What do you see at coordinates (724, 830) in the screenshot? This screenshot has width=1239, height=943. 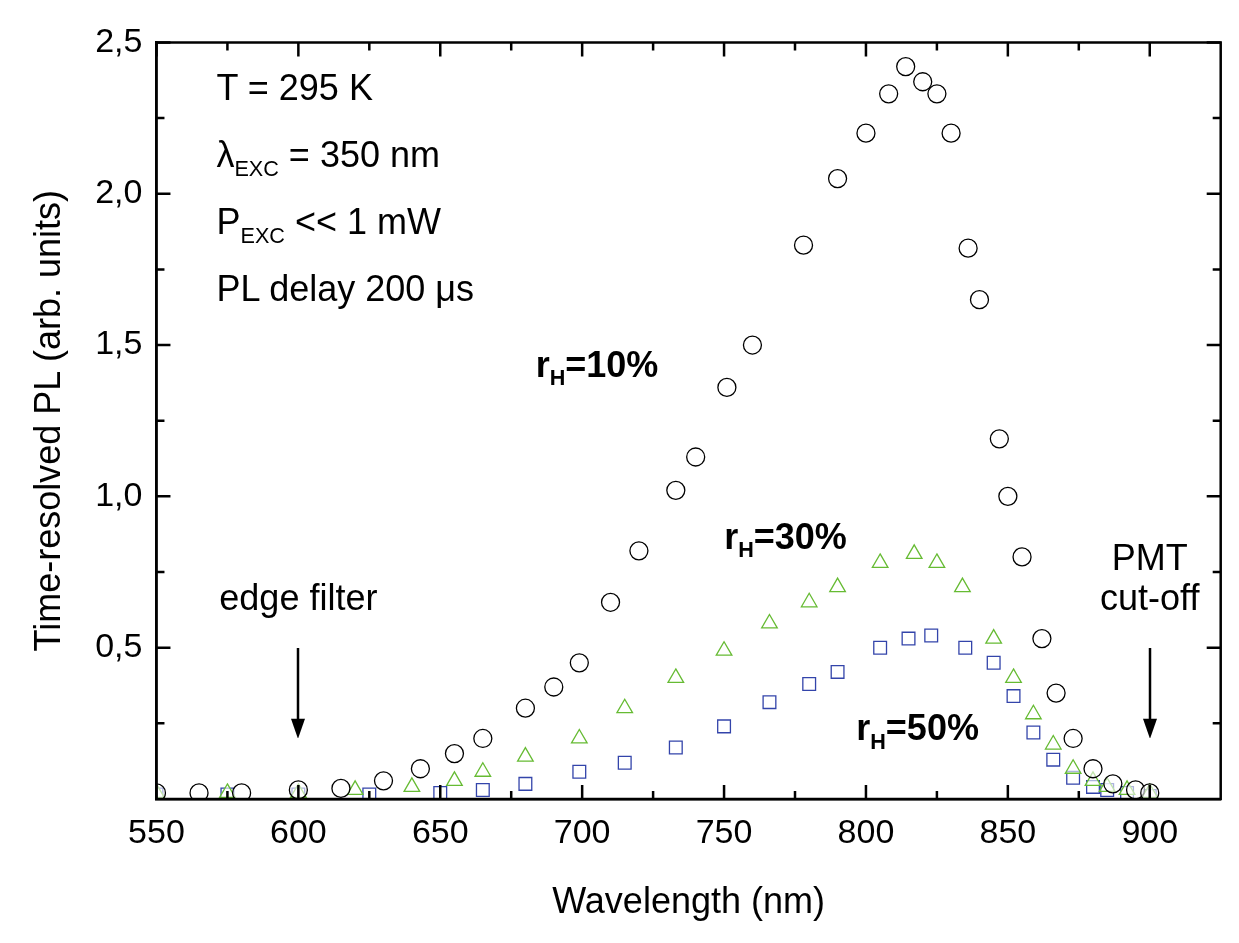 I see `x-tick-label: 750` at bounding box center [724, 830].